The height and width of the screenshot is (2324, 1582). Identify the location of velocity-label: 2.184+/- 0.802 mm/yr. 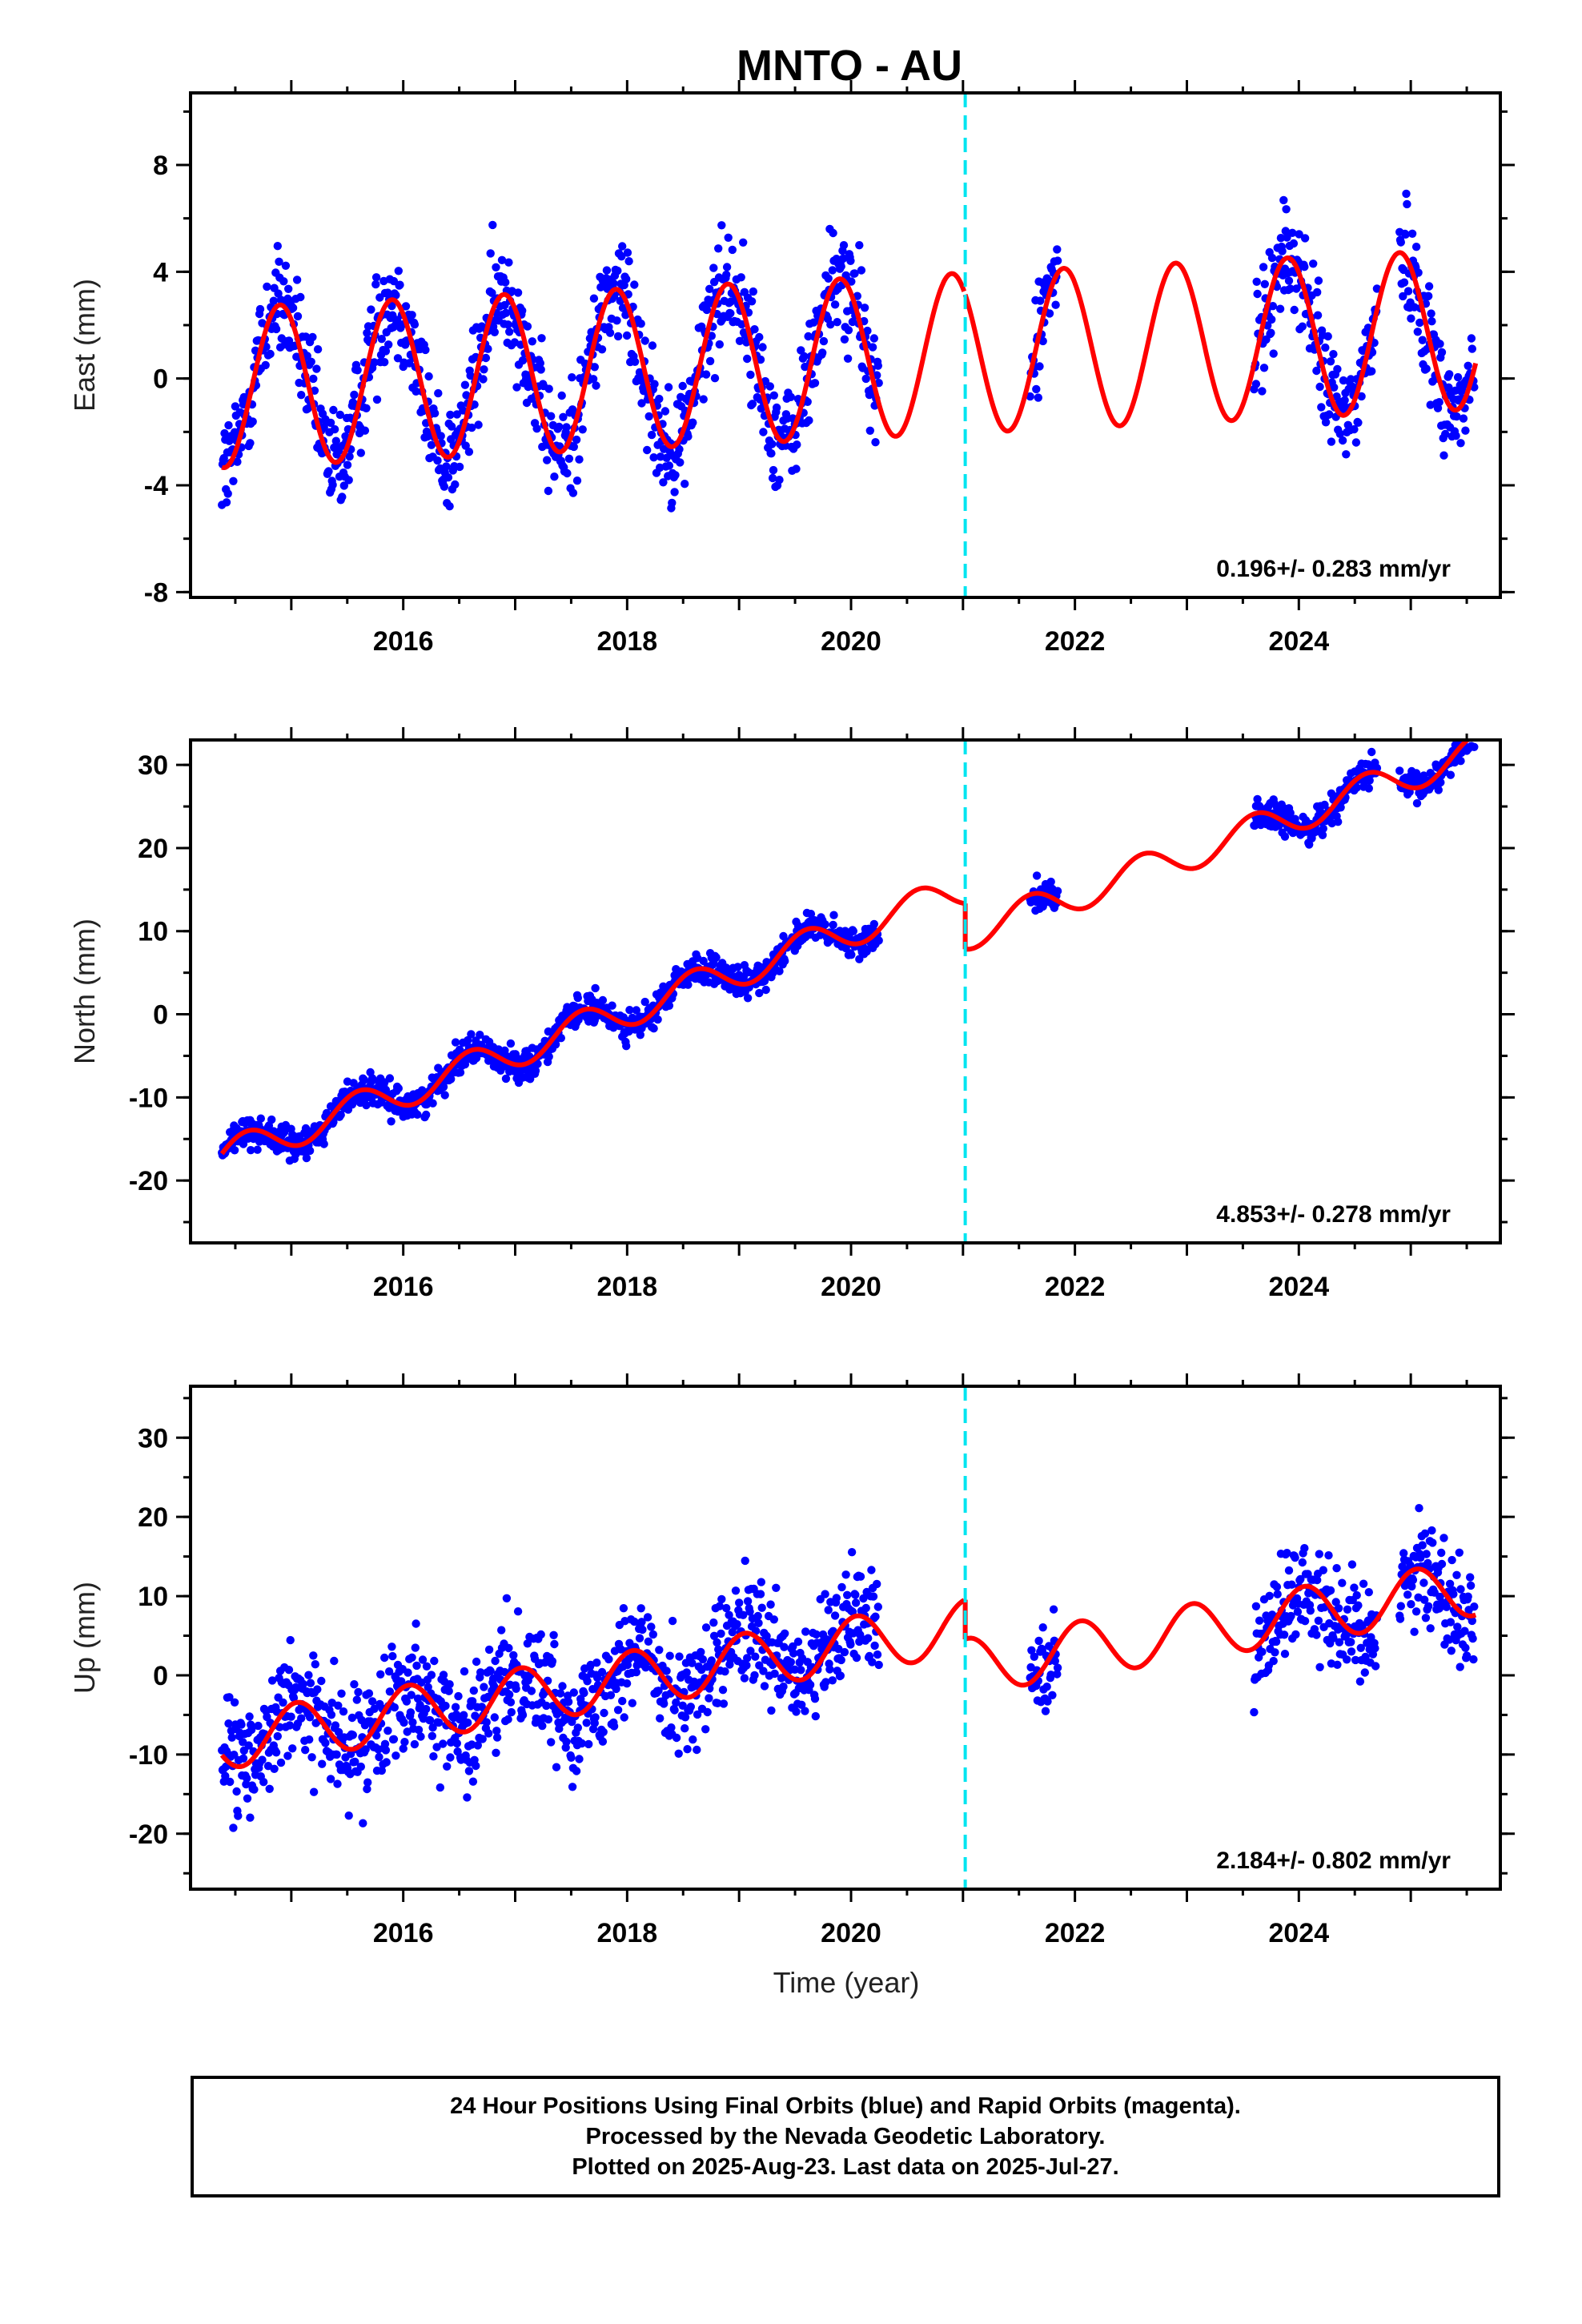
(1333, 1861).